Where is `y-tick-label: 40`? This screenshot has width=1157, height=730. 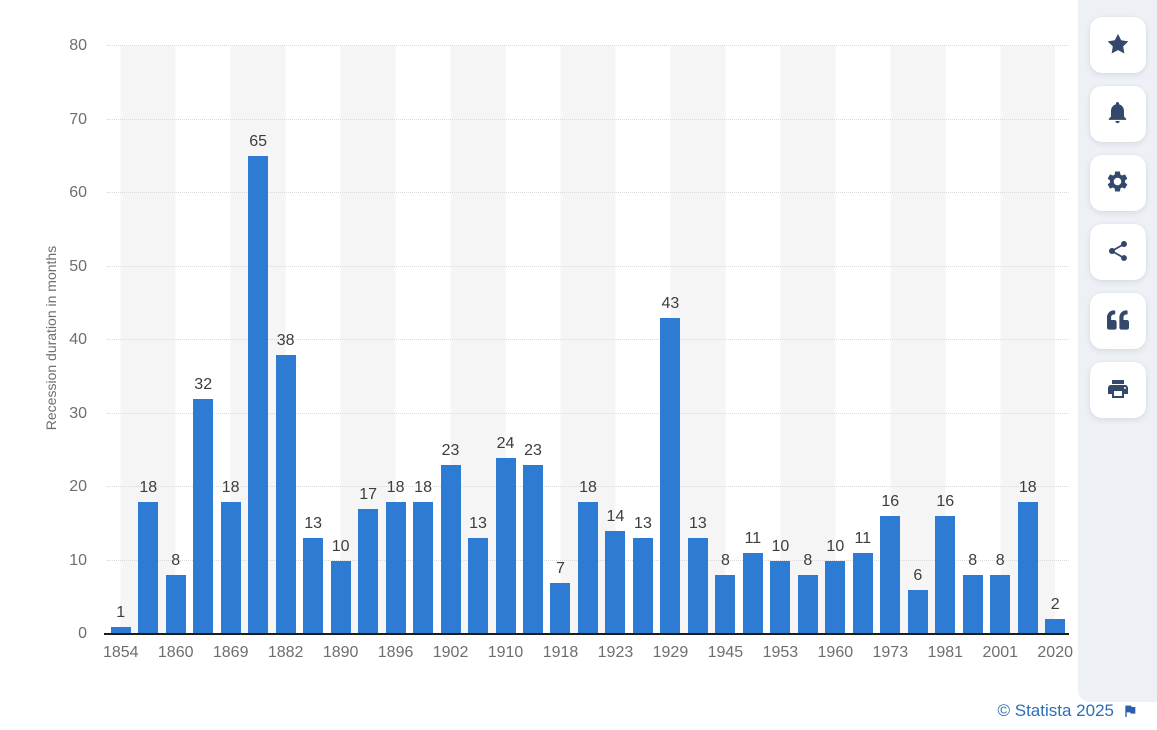
y-tick-label: 40 is located at coordinates (78, 339).